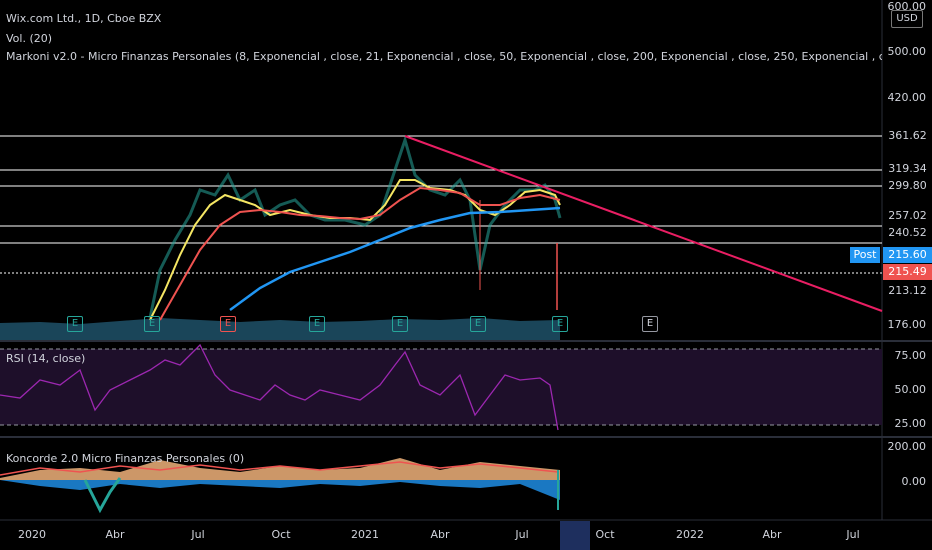  I want to click on symbol-legend: Wix.com Ltd., 1D, Cboe BZX, so click(84, 18).